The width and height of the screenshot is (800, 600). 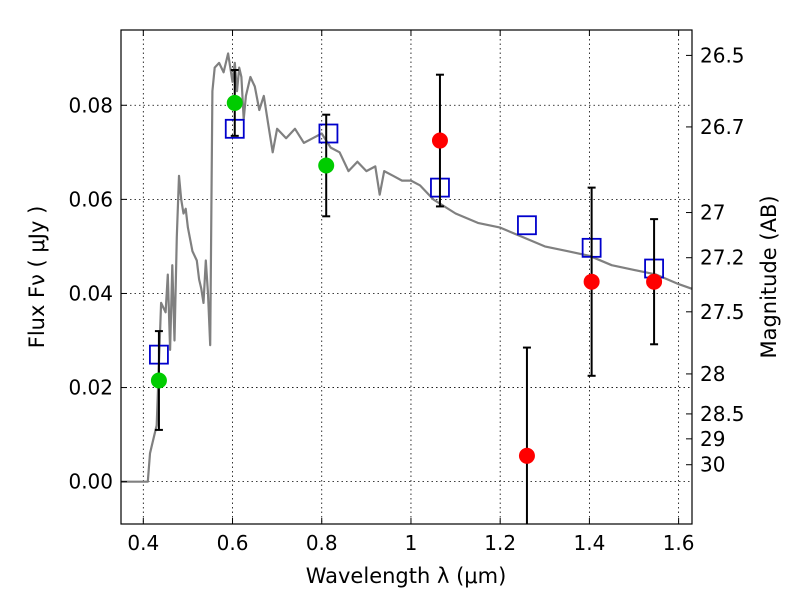 I want to click on x-tick-label: 0.6, so click(x=233, y=543).